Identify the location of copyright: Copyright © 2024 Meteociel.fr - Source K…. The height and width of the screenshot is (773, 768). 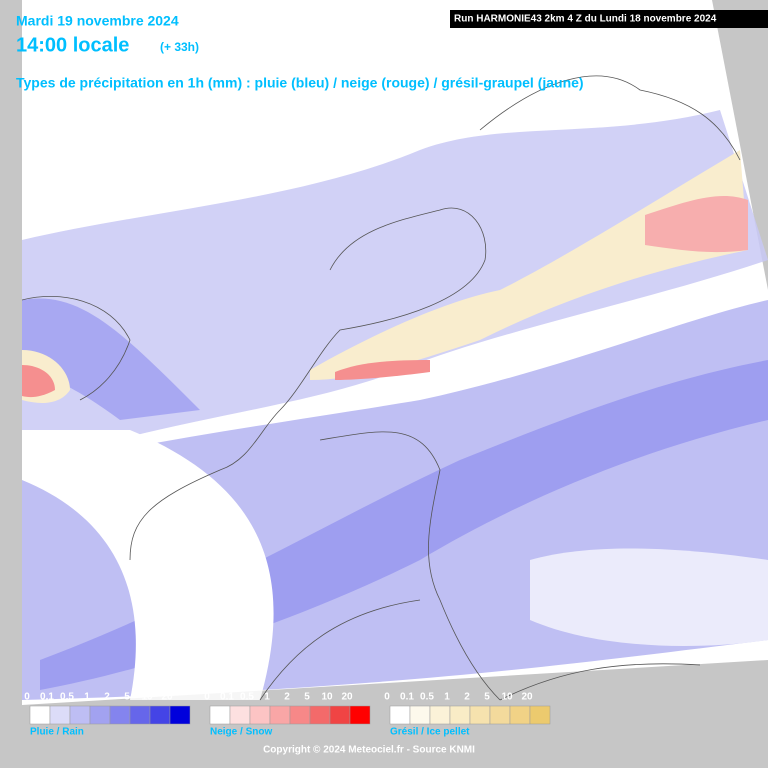
(369, 750).